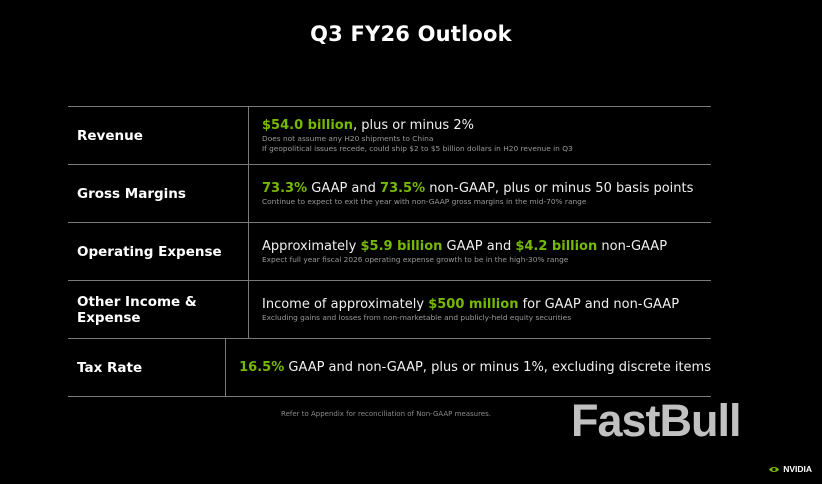  Describe the element at coordinates (774, 469) in the screenshot. I see `nvidia-eye-icon` at that location.